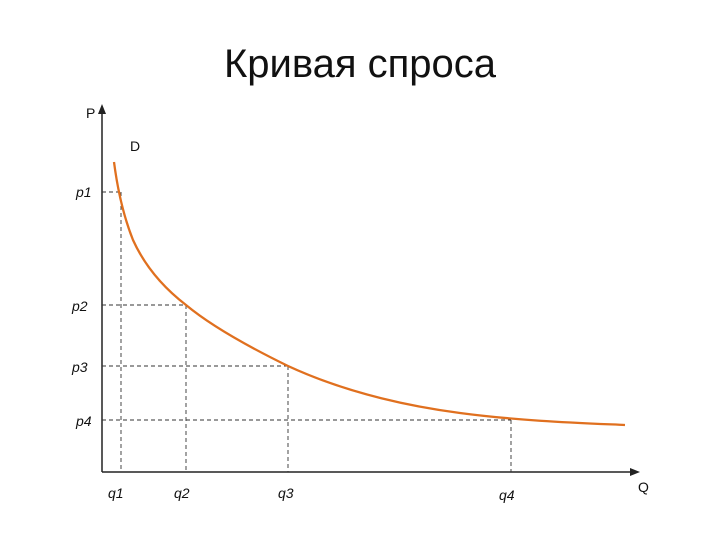  What do you see at coordinates (507, 495) in the screenshot?
I see `x-tick-q4: q4` at bounding box center [507, 495].